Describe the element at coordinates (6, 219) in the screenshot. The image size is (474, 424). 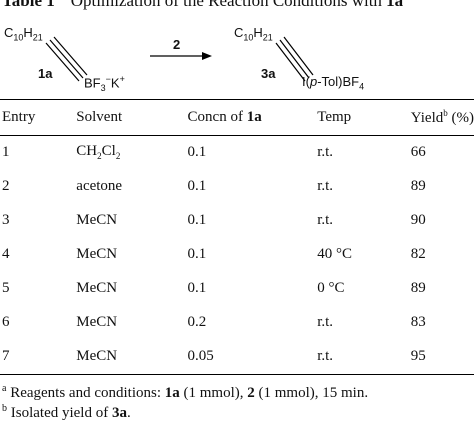
I see `cell-entry: 3` at that location.